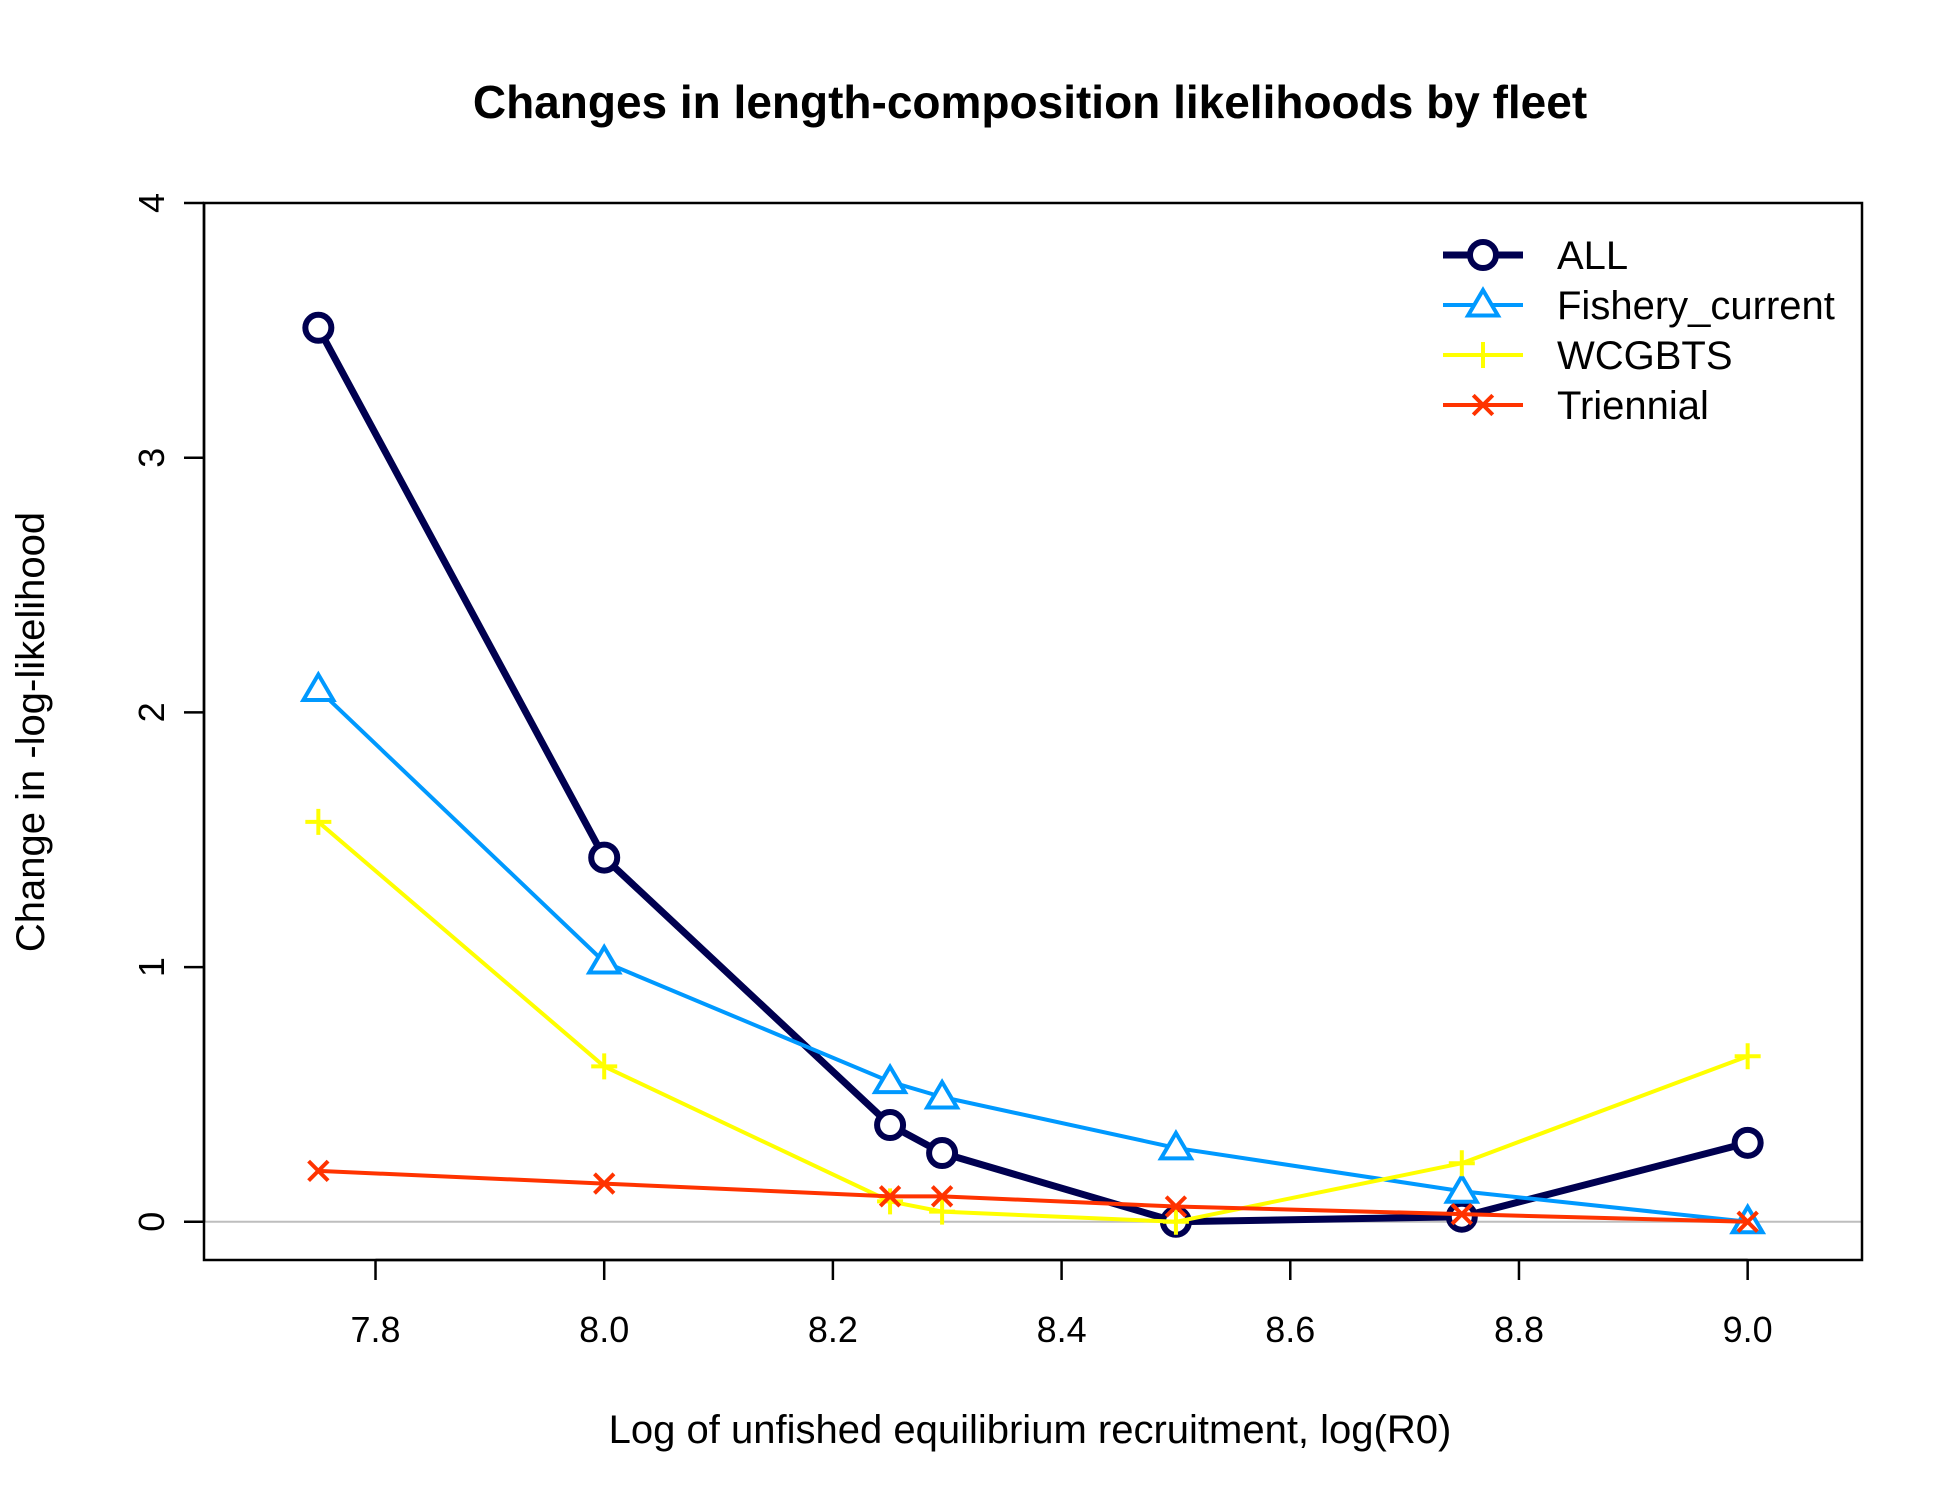  I want to click on legend-marker-triennial, so click(1483, 405).